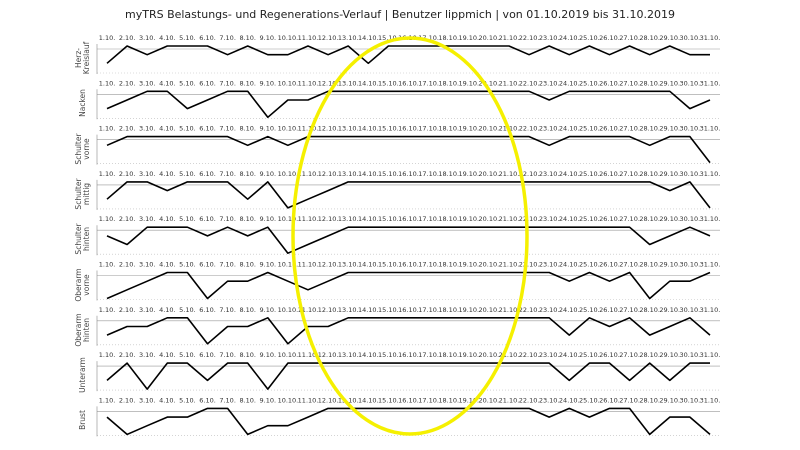 Image resolution: width=800 pixels, height=450 pixels. Describe the element at coordinates (82, 375) in the screenshot. I see `panel-label: Unterarm` at that location.